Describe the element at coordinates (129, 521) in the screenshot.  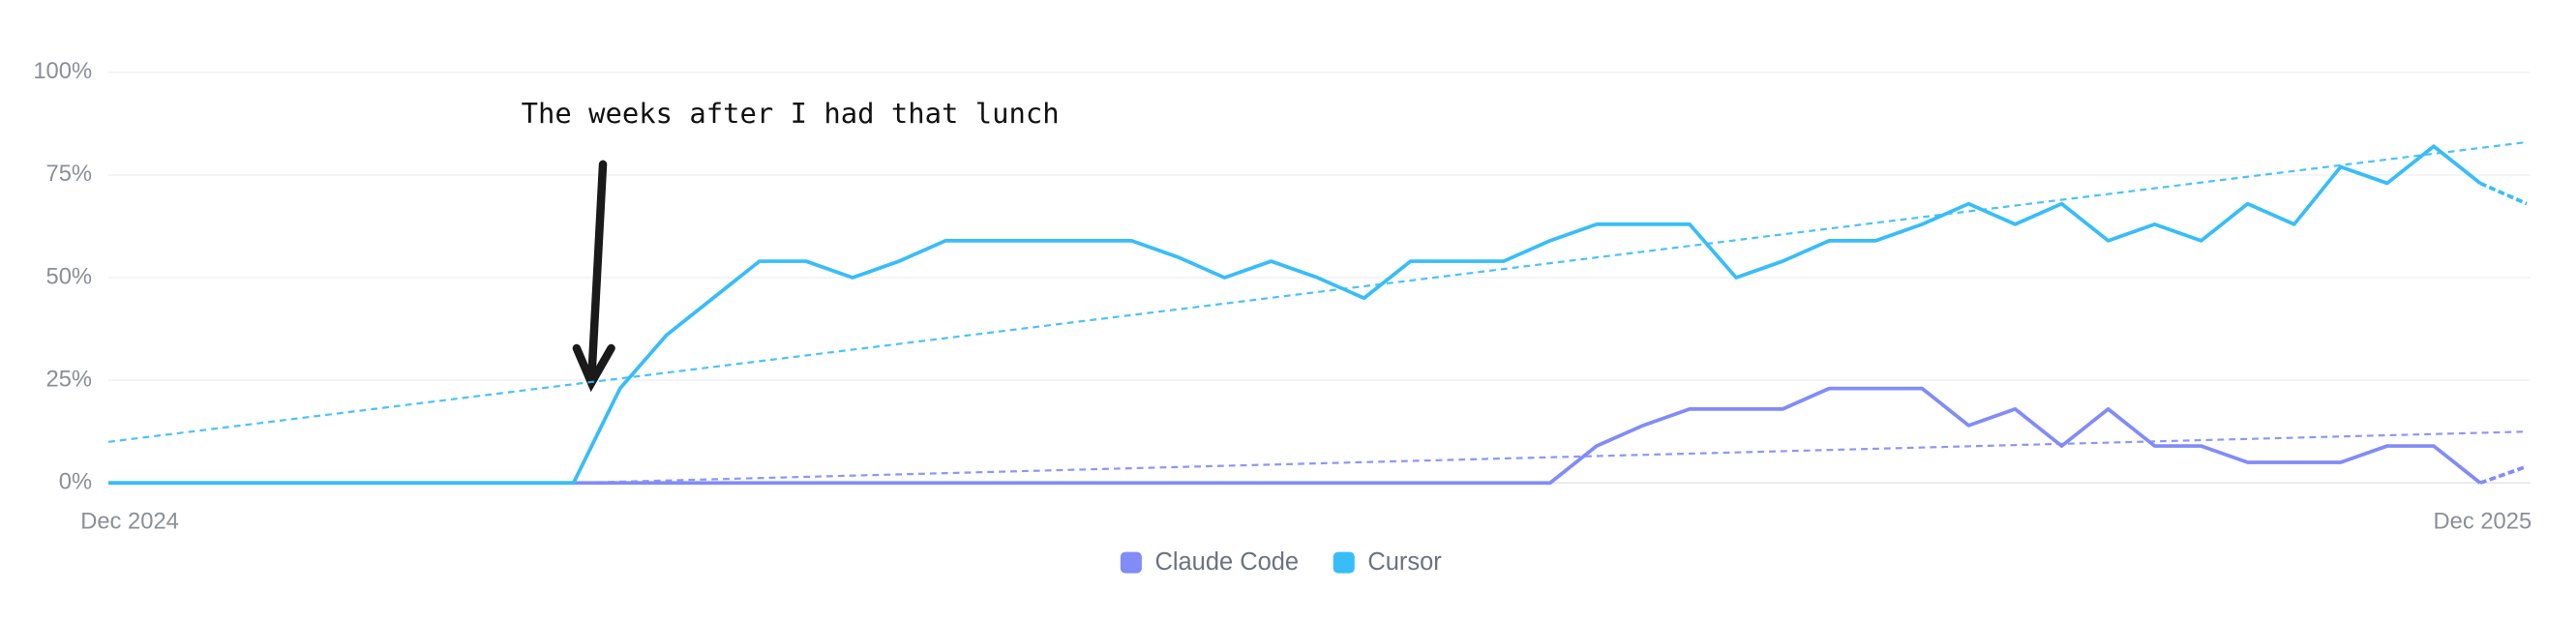
I see `x-tick-label: Dec 2024` at that location.